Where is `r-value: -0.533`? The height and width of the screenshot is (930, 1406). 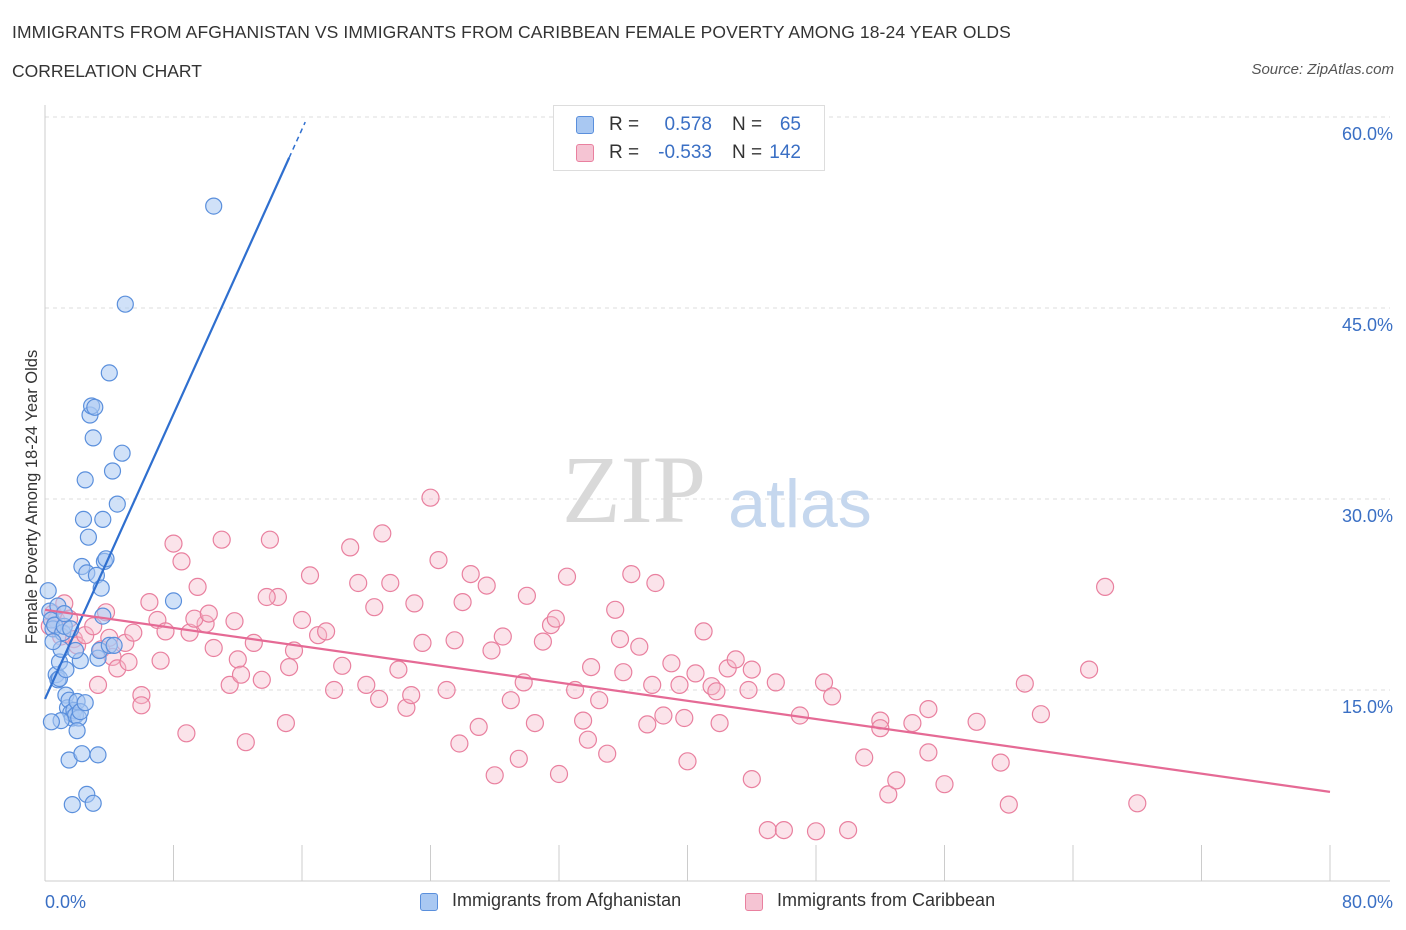
r-value: -0.533 is located at coordinates (685, 152).